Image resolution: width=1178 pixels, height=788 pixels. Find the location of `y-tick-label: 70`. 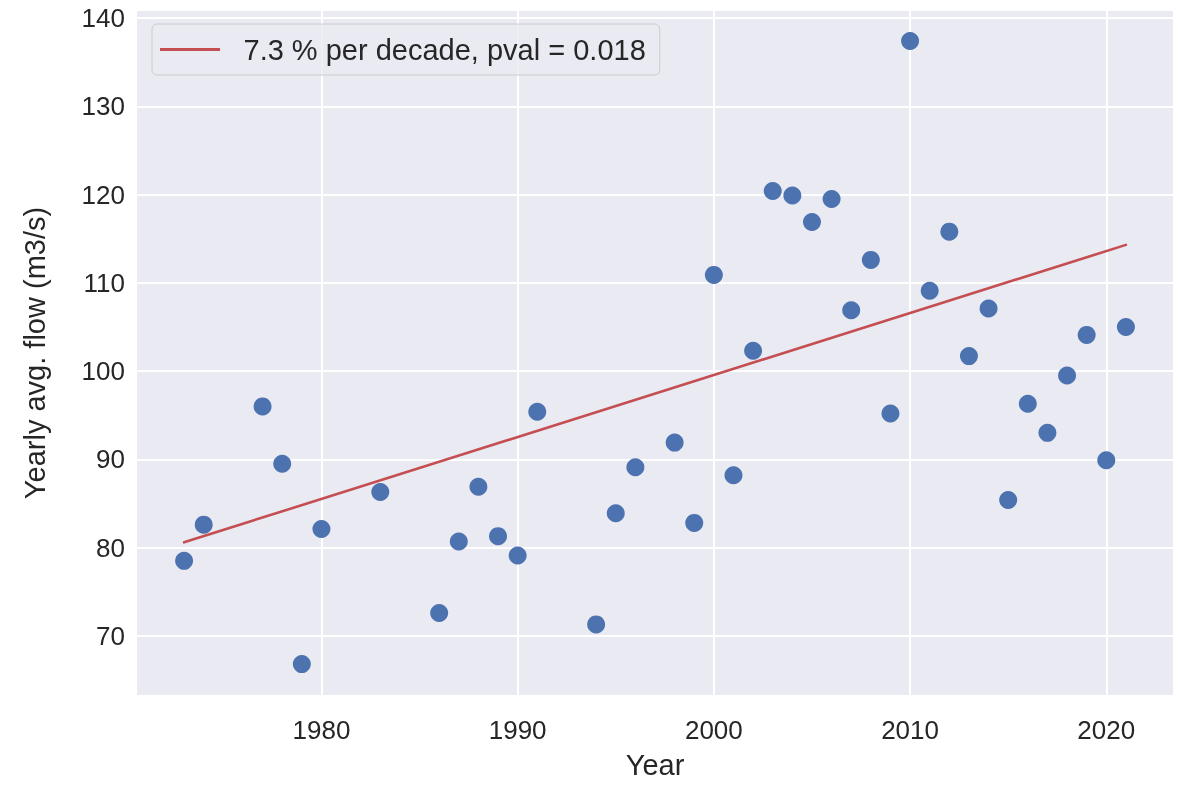

y-tick-label: 70 is located at coordinates (110, 635).